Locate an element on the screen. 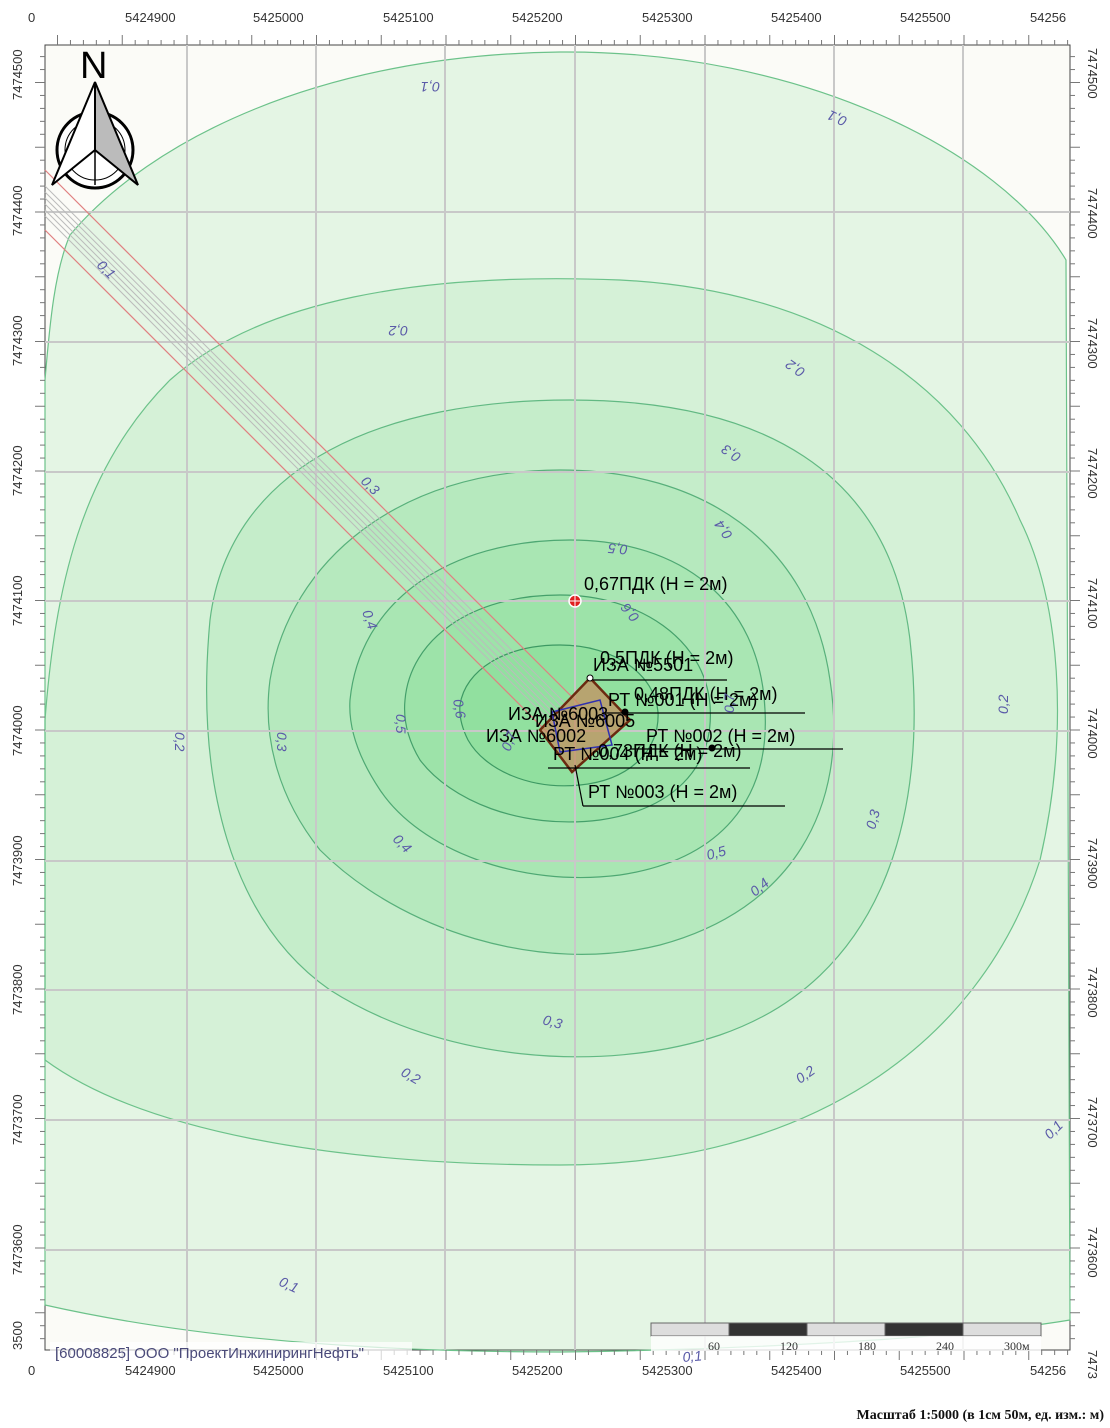  isoline-label: 0,4 is located at coordinates (370, 620).